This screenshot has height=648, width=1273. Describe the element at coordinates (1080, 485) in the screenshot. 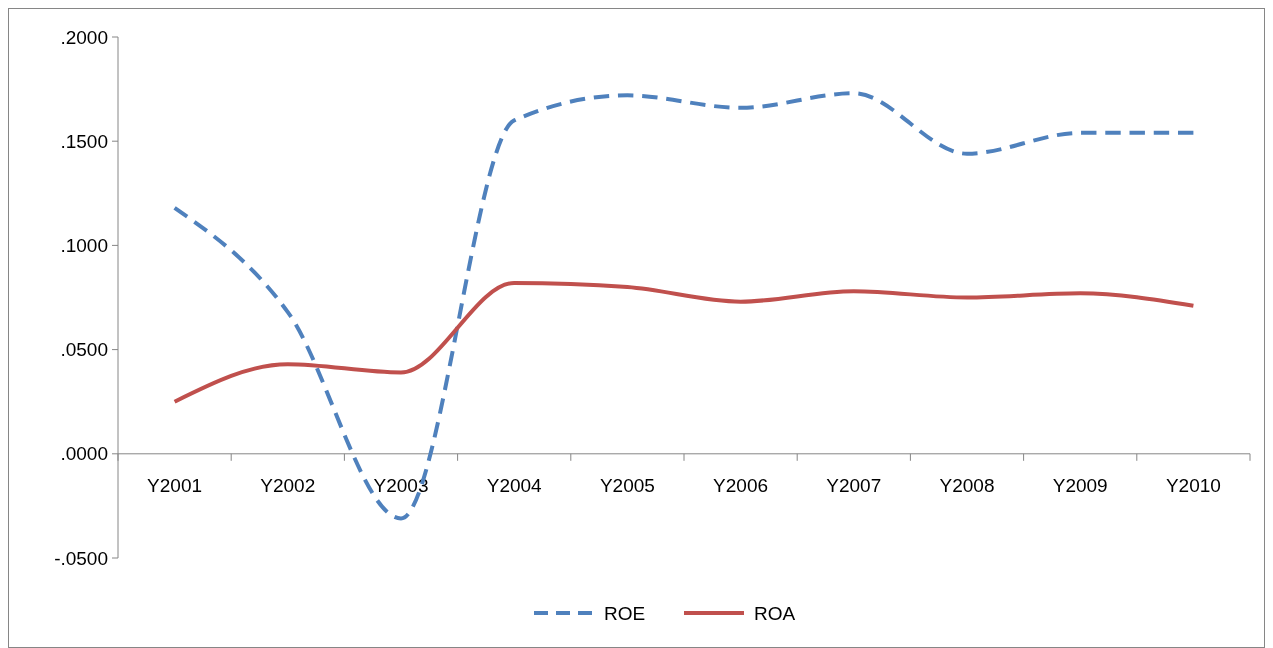

I see `x-tick-label: Y2009` at that location.